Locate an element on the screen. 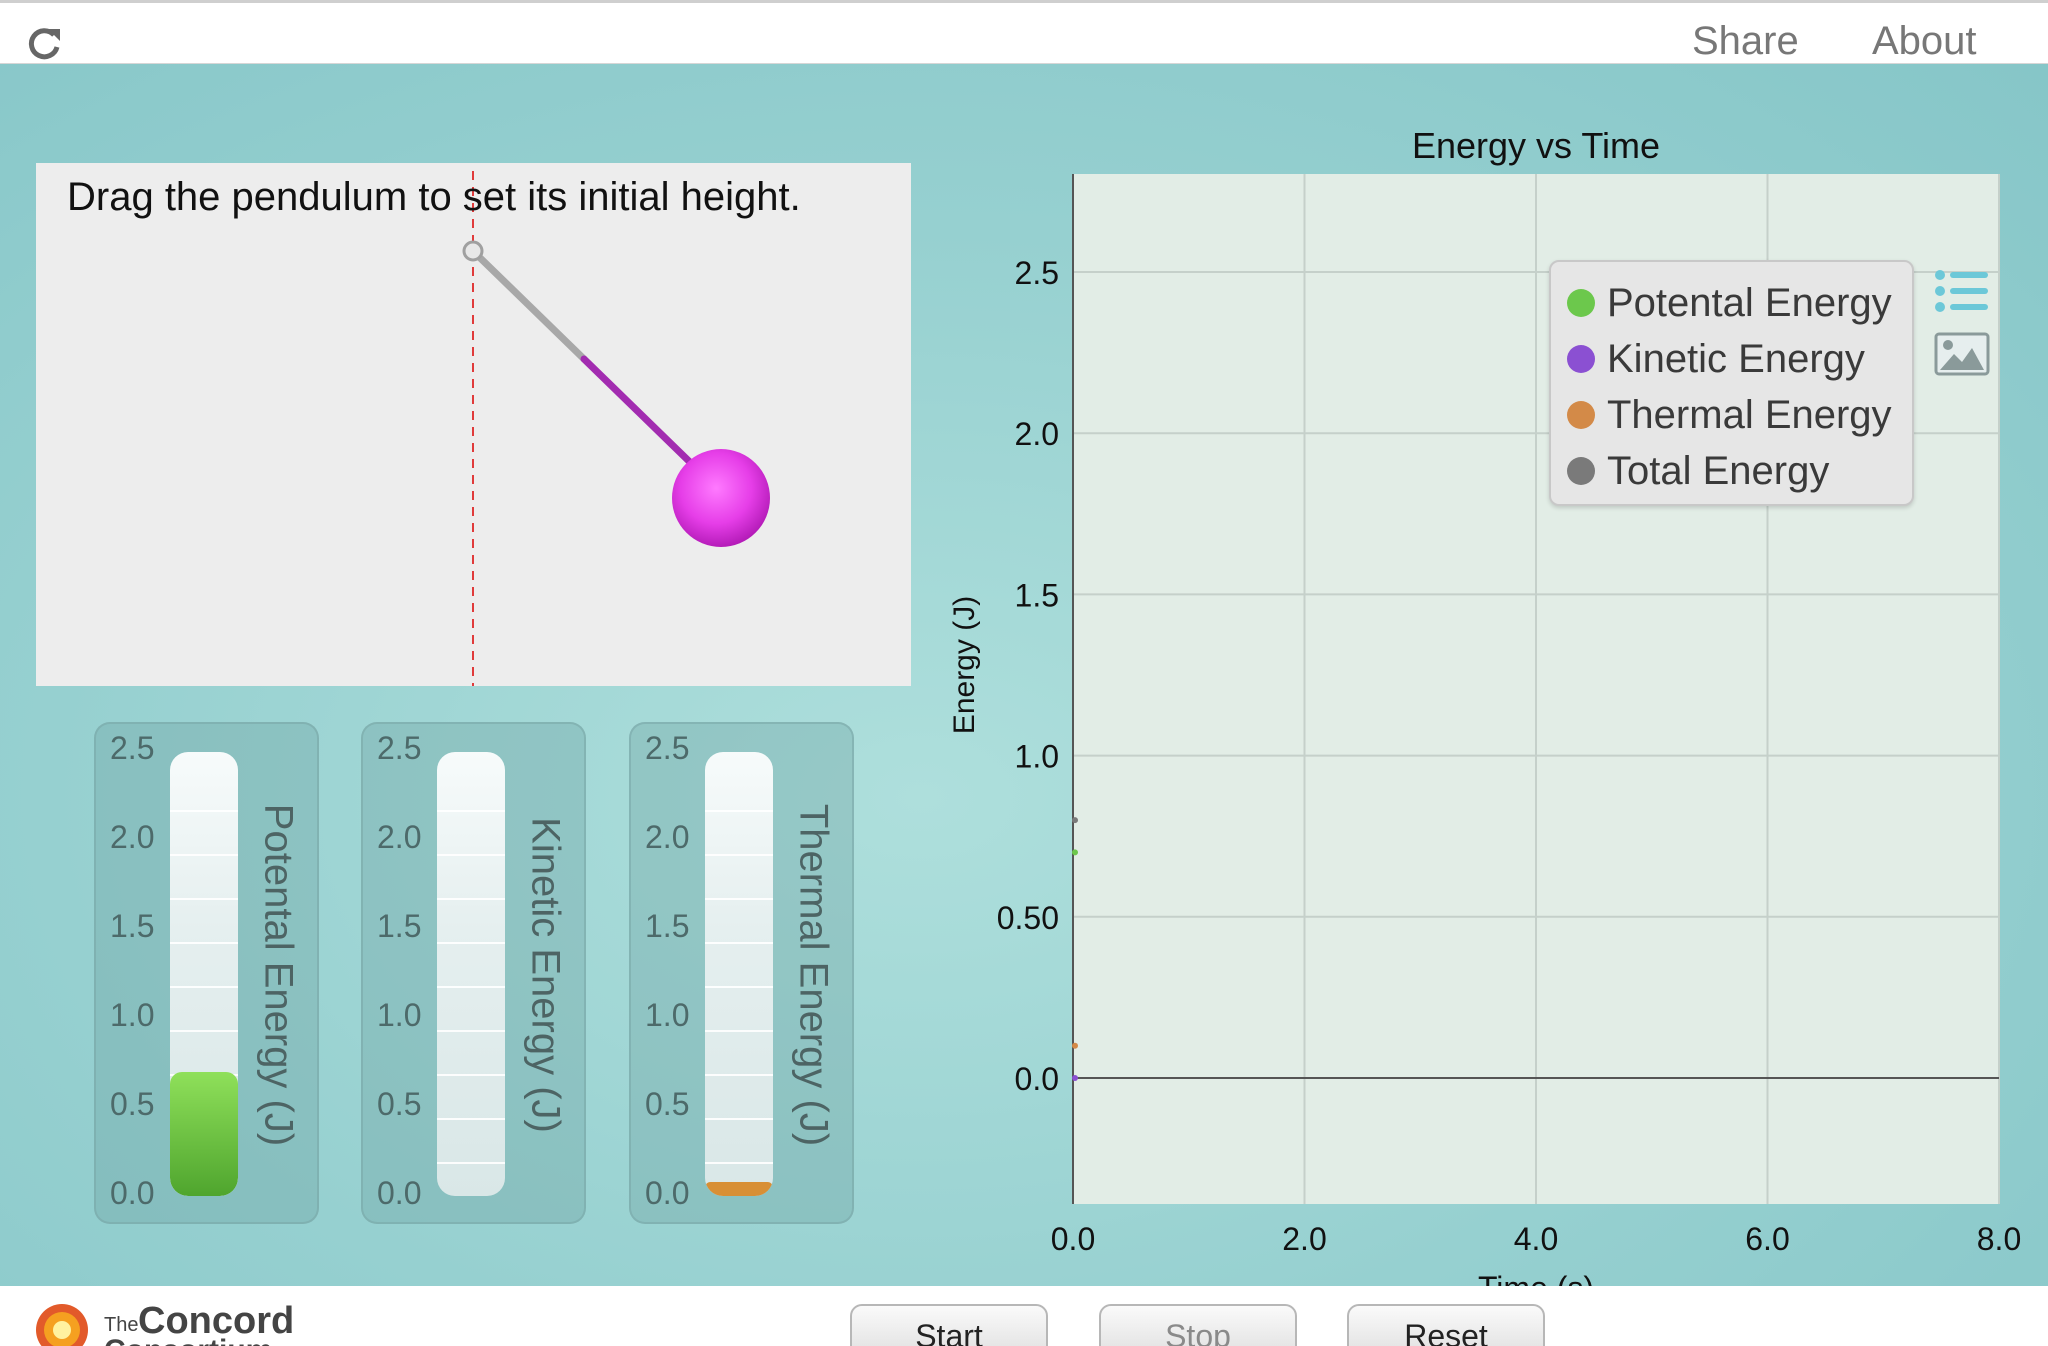  y-tick-label: 2.0 is located at coordinates (1037, 434).